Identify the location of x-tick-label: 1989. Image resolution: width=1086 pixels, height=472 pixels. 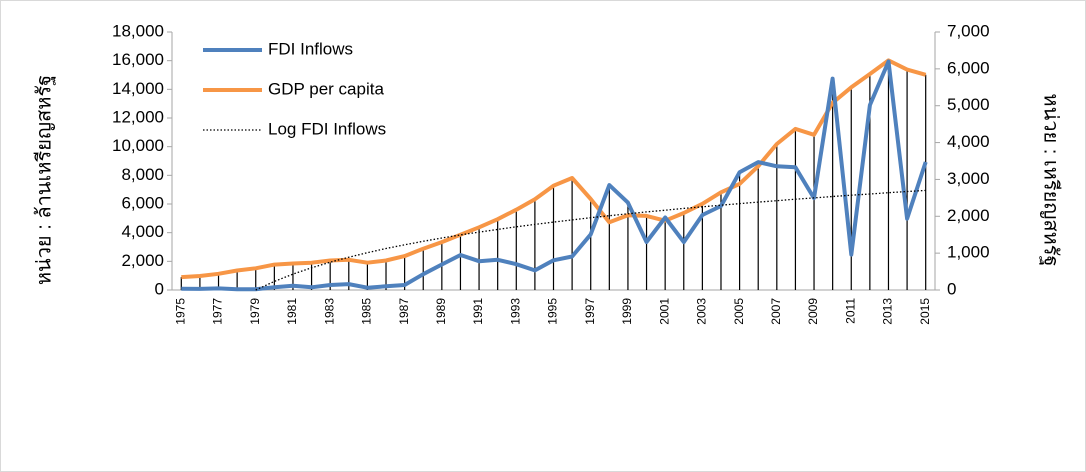
(441, 311).